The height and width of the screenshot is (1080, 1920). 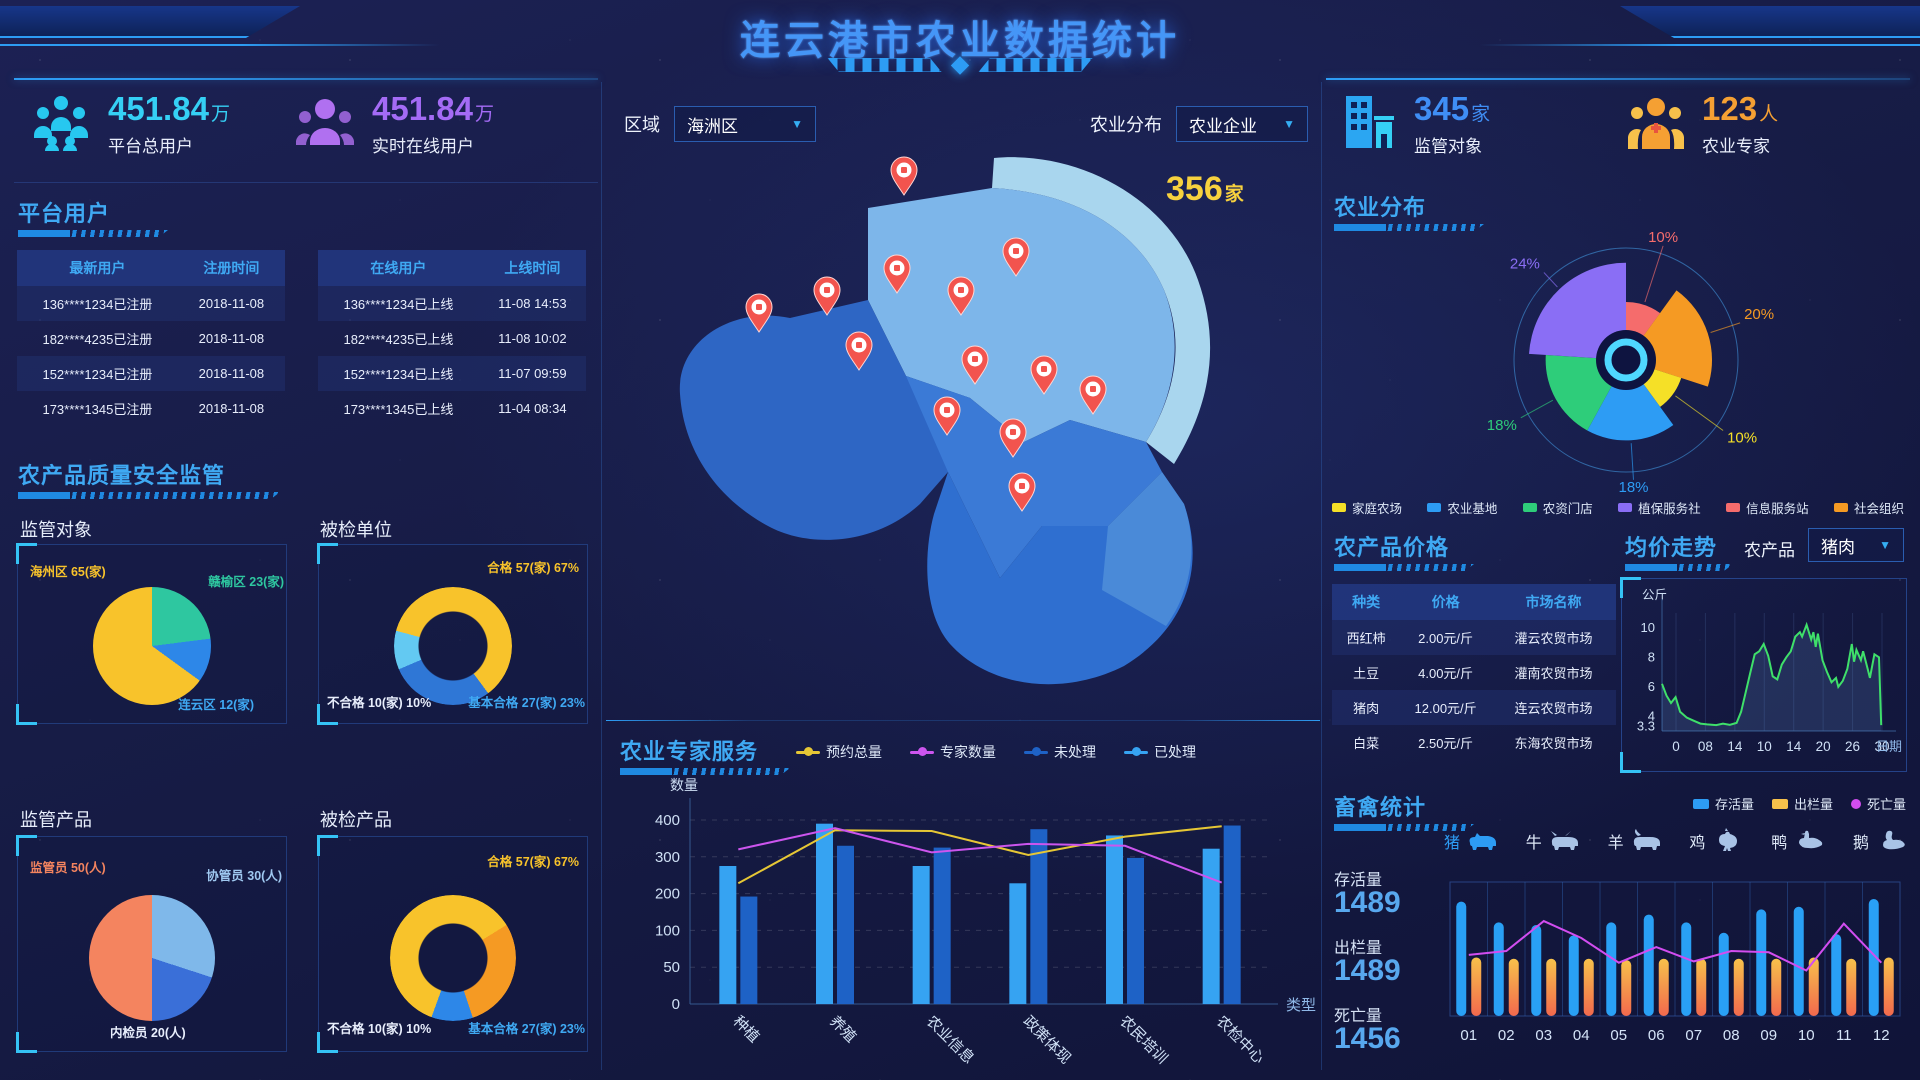 I want to click on supervision-product-chart: 监管员 50(人) 协管员 30(人) 内检员 20(人), so click(x=151, y=944).